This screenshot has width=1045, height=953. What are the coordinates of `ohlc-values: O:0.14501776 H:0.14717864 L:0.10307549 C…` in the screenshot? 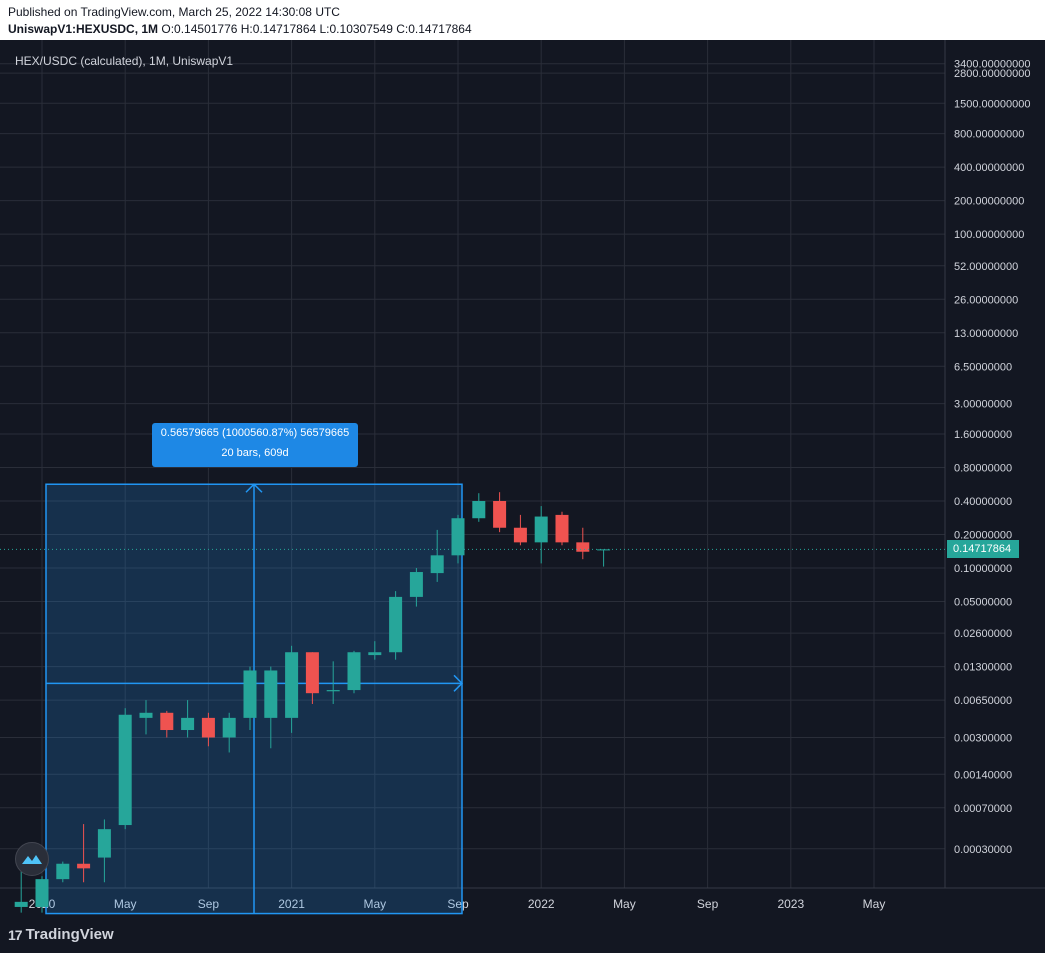 It's located at (315, 29).